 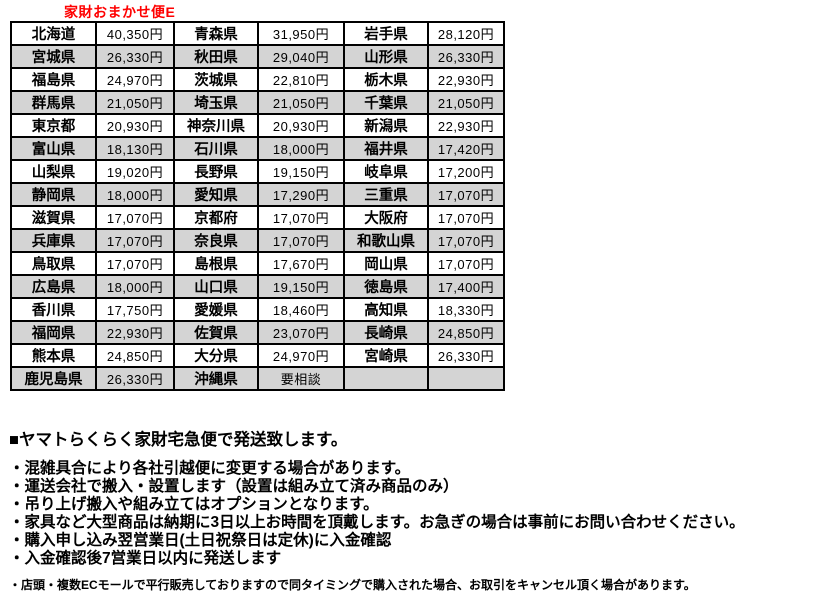 What do you see at coordinates (386, 194) in the screenshot?
I see `prefecture-cell: 三重県` at bounding box center [386, 194].